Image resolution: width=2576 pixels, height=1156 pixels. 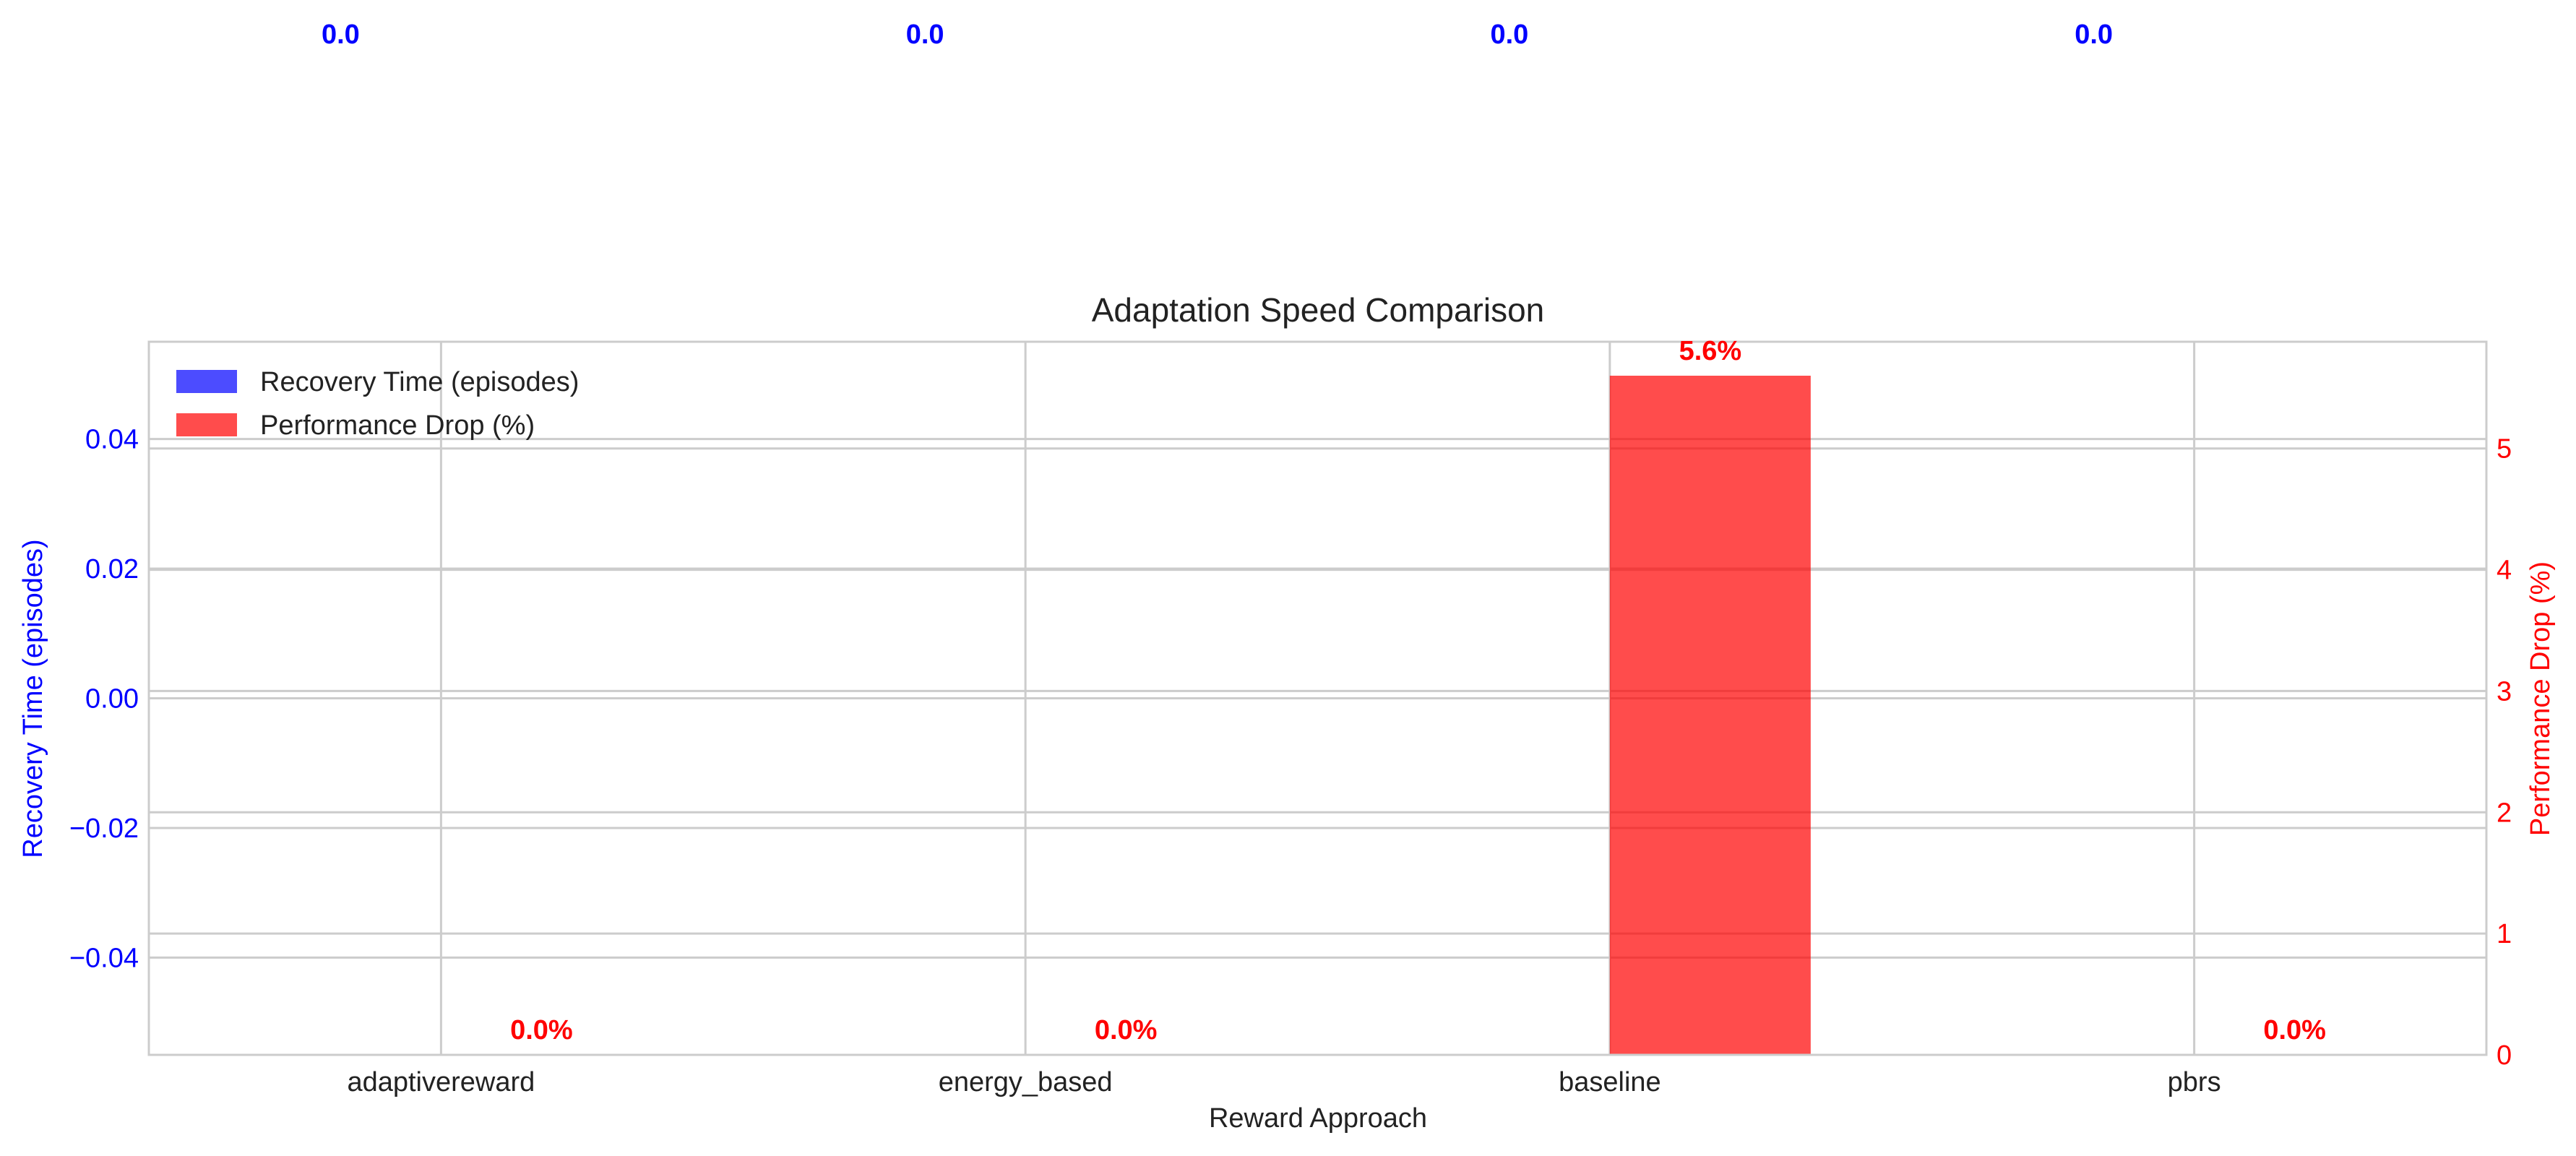 I want to click on bars, so click(x=1710, y=715).